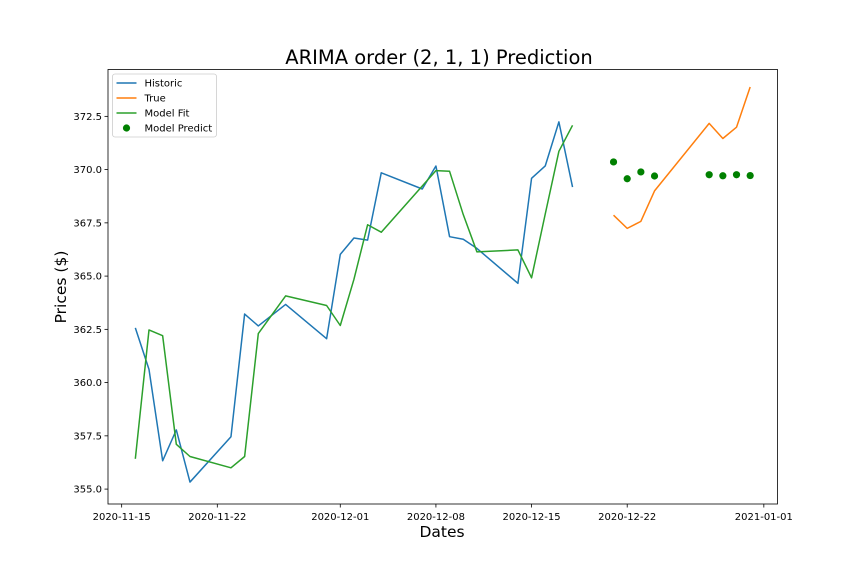  What do you see at coordinates (87, 330) in the screenshot?
I see `y-tick-label: 362.5` at bounding box center [87, 330].